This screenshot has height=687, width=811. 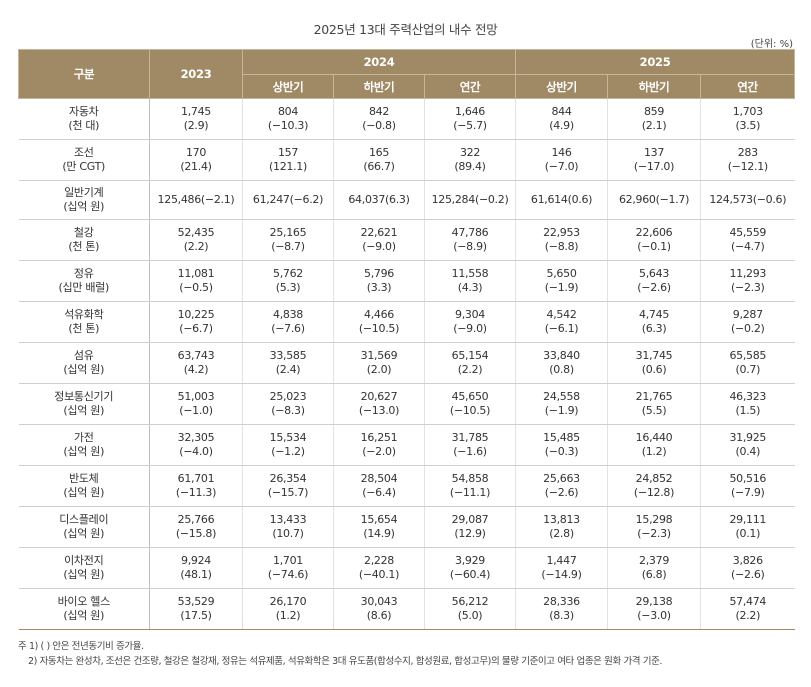 I want to click on row-name: 가전, so click(x=83, y=437).